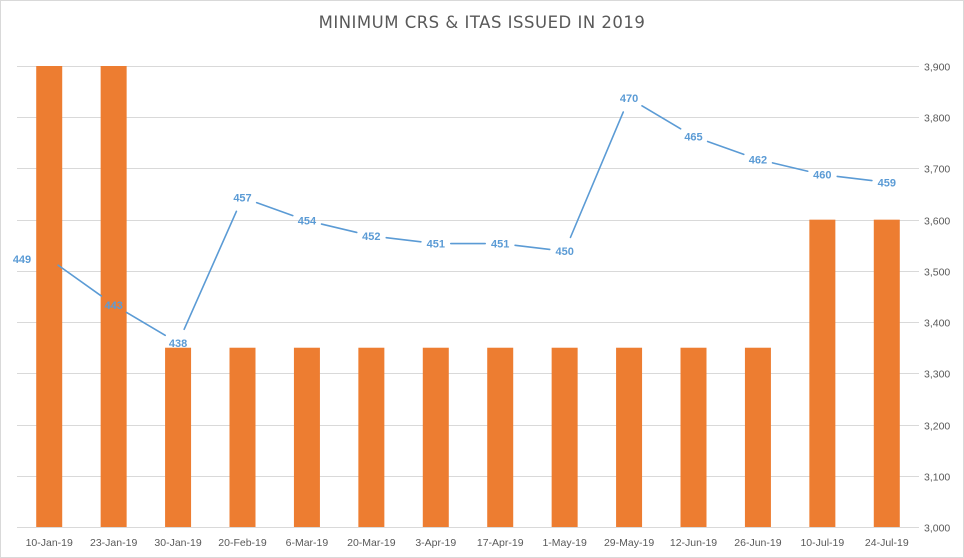 This screenshot has height=558, width=964. I want to click on data-label: 465, so click(693, 137).